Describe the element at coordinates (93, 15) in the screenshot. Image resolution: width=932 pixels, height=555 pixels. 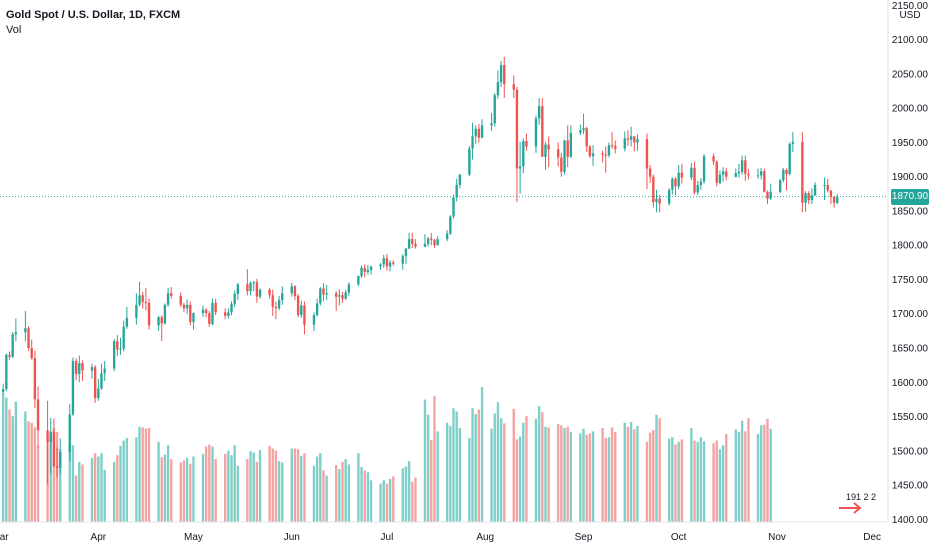
I see `symbol-title: Gold Spot / U.S. Dollar, 1D, FXCM` at that location.